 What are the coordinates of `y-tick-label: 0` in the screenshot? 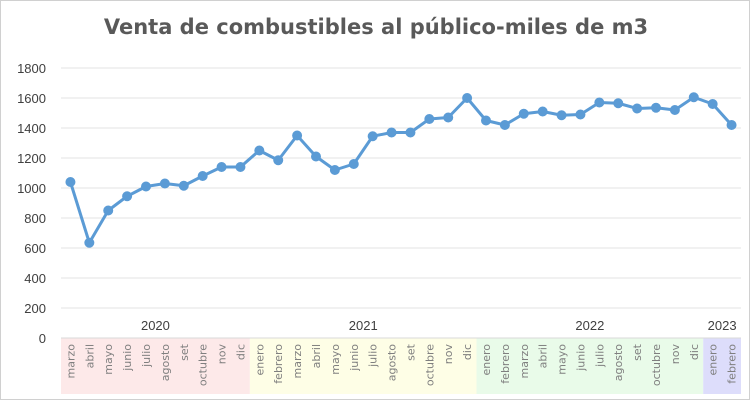 It's located at (42, 338).